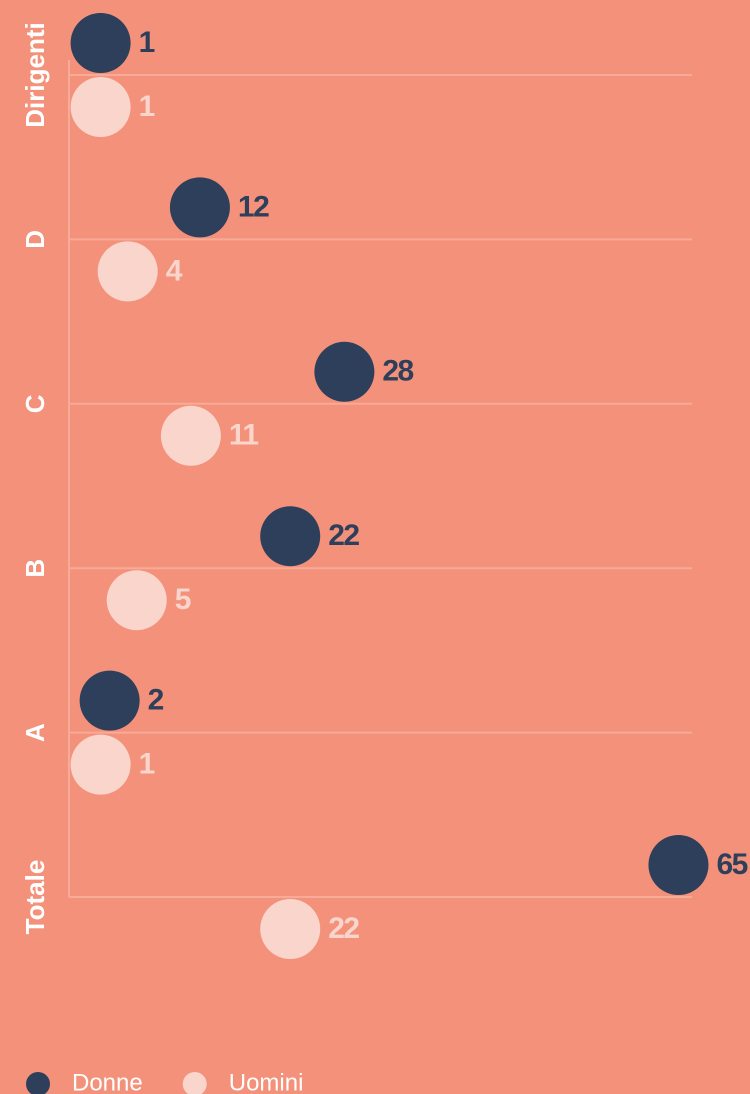 Image resolution: width=750 pixels, height=1094 pixels. Describe the element at coordinates (35, 568) in the screenshot. I see `category-label: B` at that location.